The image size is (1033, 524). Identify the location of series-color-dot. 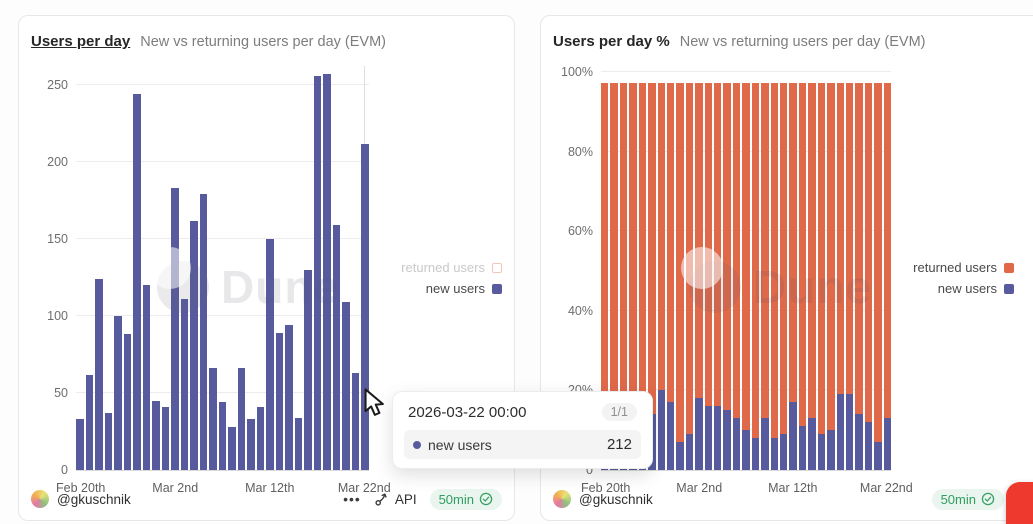
(417, 444).